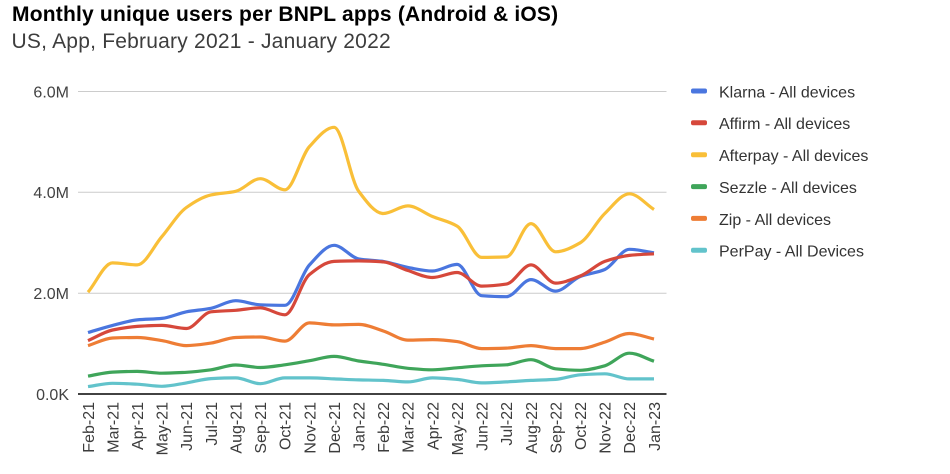 The width and height of the screenshot is (950, 474). Describe the element at coordinates (113, 427) in the screenshot. I see `svg-text: Mar-21` at that location.